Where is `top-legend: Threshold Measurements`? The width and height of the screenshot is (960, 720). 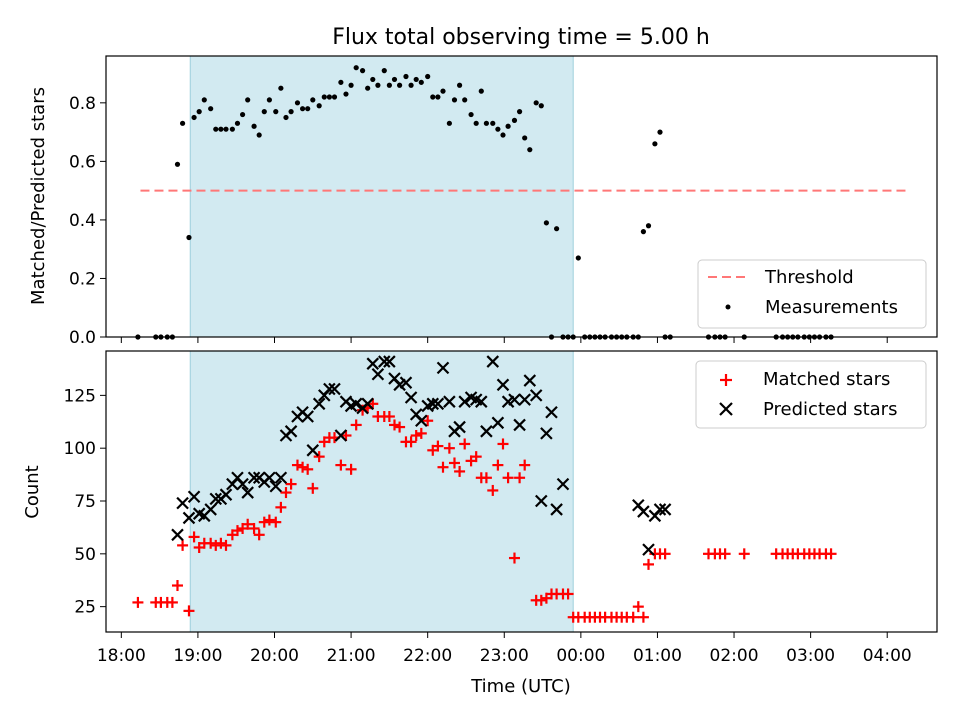
top-legend: Threshold Measurements is located at coordinates (812, 294).